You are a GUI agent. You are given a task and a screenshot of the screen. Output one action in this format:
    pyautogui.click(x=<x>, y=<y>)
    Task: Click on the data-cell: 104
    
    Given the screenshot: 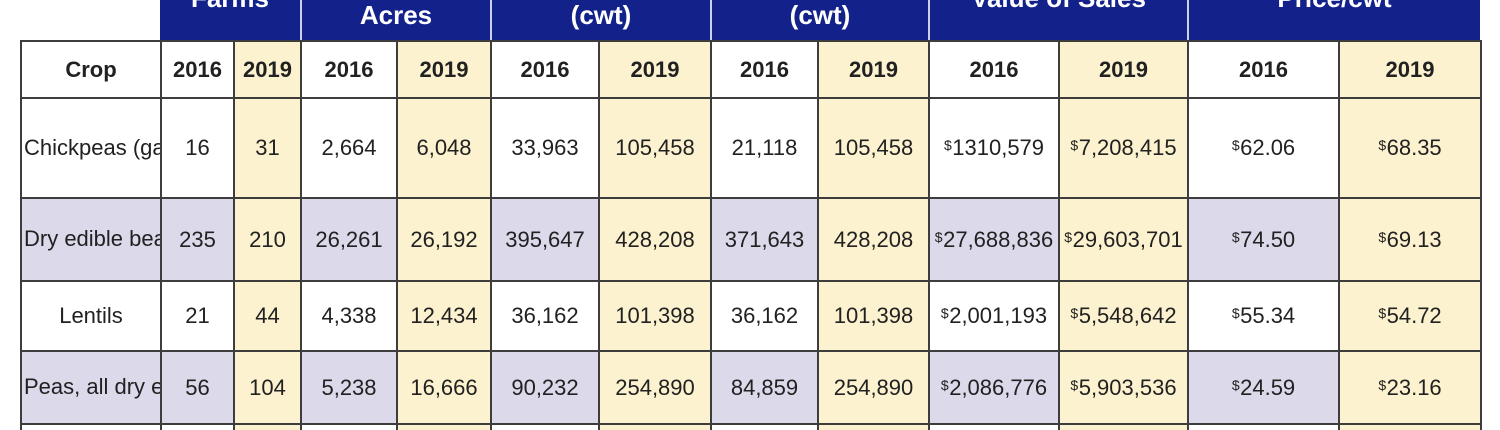 What is the action you would take?
    pyautogui.click(x=267, y=387)
    